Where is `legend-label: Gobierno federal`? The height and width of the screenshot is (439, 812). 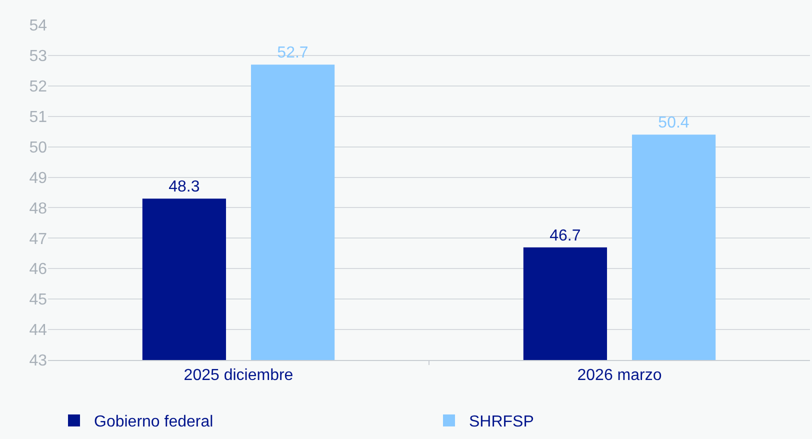
legend-label: Gobierno federal is located at coordinates (154, 422).